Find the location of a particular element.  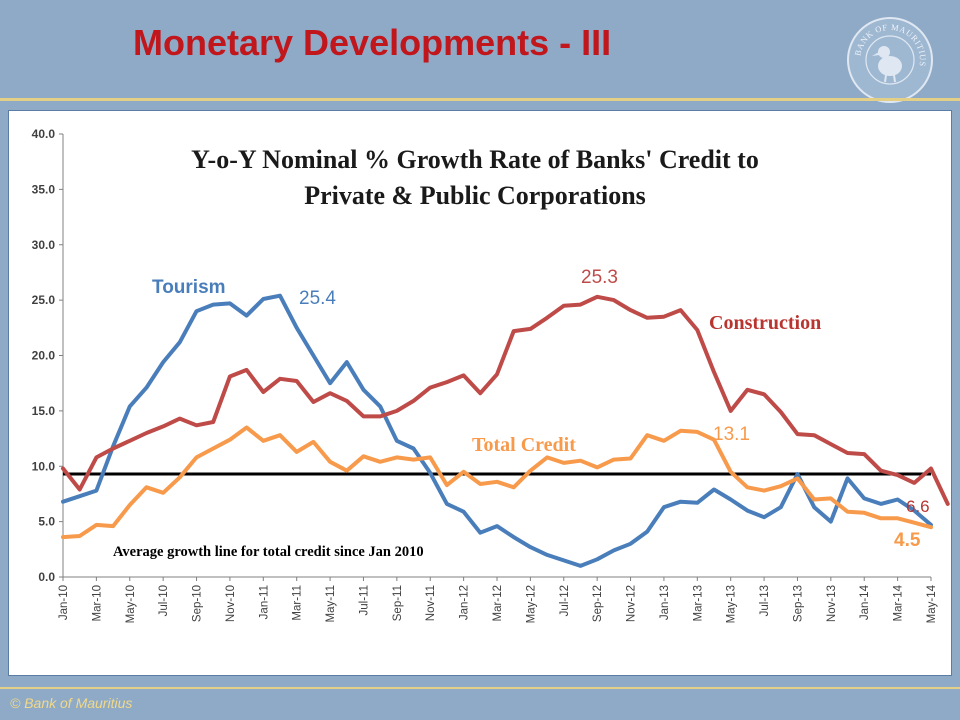

x-tick-label: Jan-13 is located at coordinates (665, 602).